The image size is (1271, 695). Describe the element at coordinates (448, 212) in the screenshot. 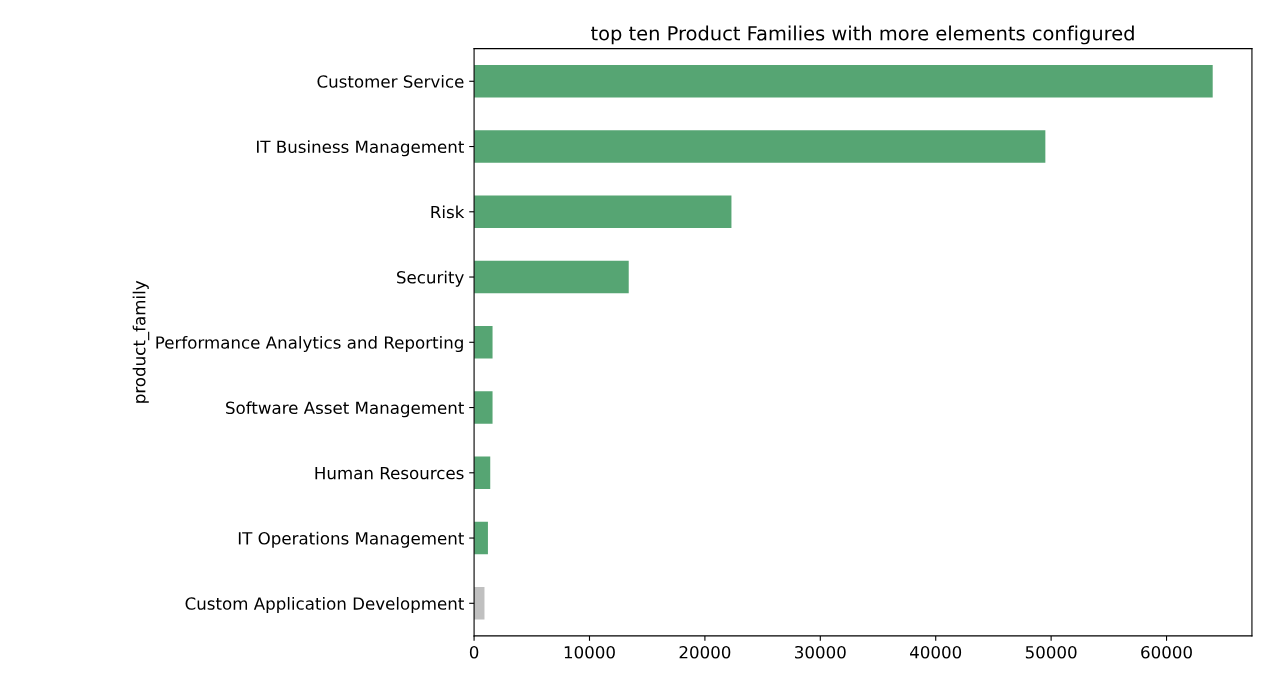

I see `y-tick-label: Risk` at that location.